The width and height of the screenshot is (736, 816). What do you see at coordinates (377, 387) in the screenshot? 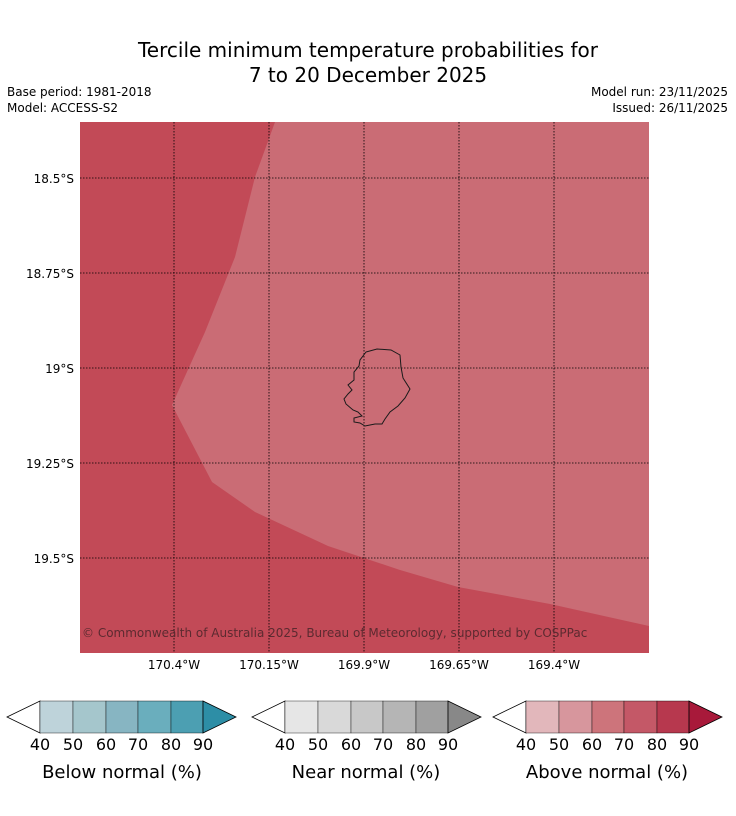
I see `niue-island-outline` at bounding box center [377, 387].